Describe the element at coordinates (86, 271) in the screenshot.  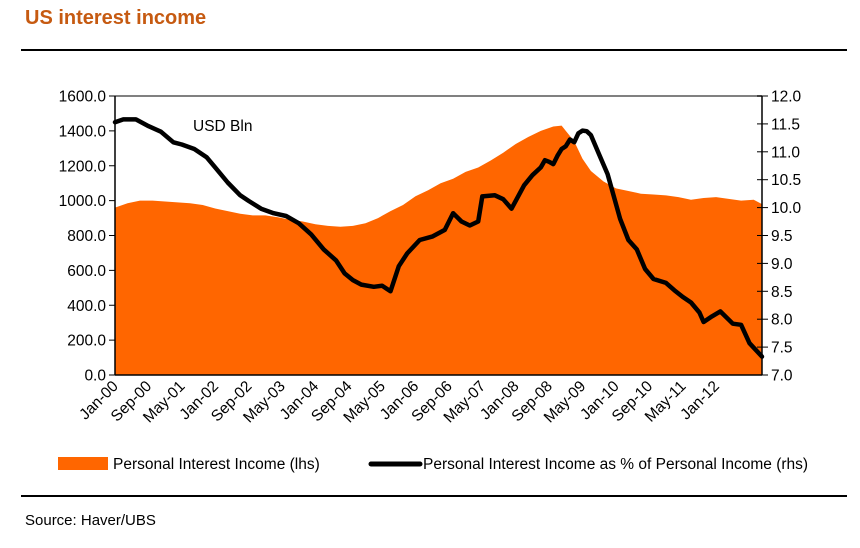
I see `left-tick-label: 600.0` at that location.